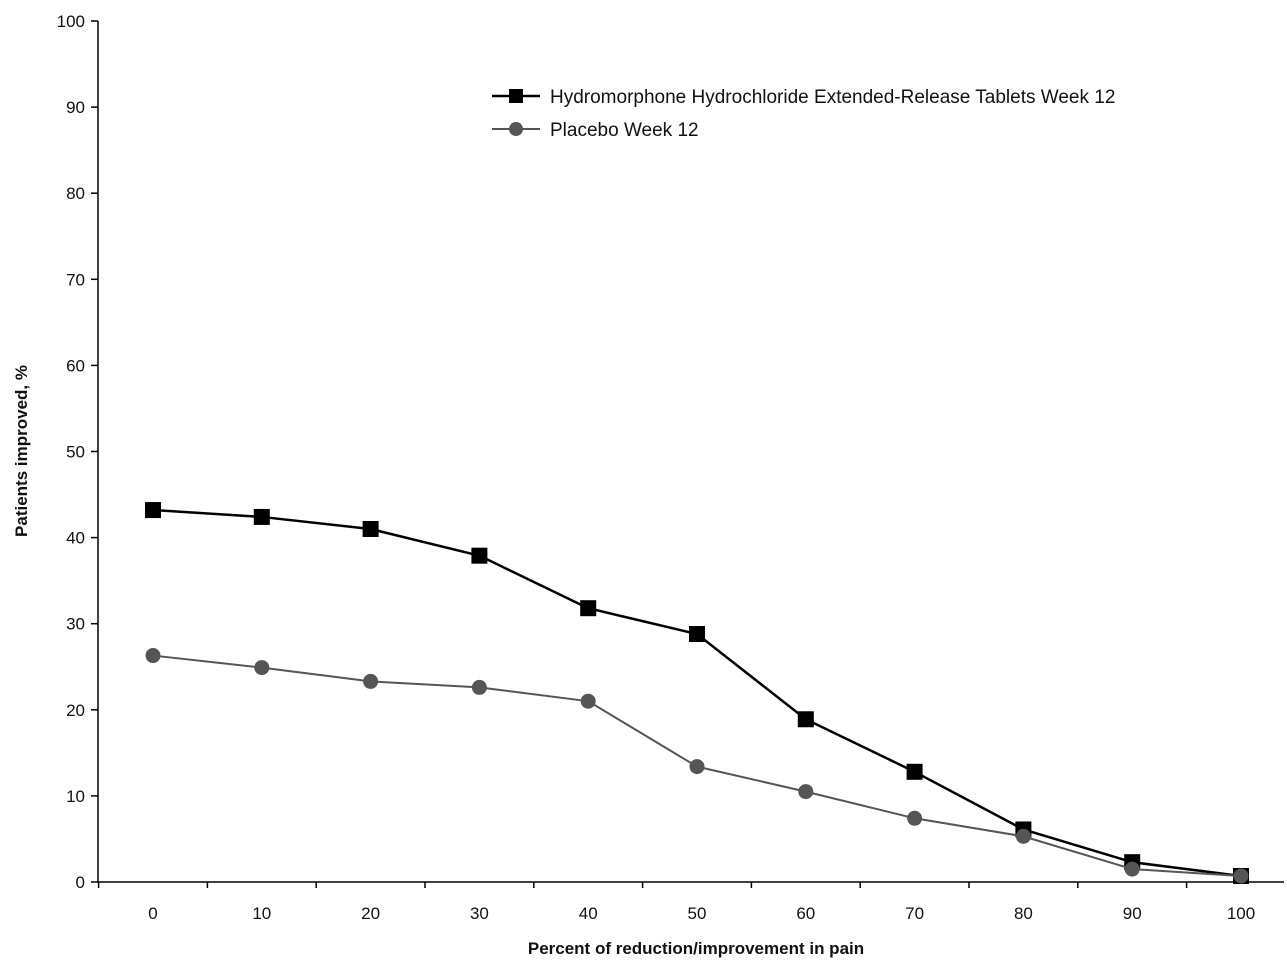 Image resolution: width=1287 pixels, height=961 pixels. What do you see at coordinates (516, 129) in the screenshot?
I see `circle-marker-icon` at bounding box center [516, 129].